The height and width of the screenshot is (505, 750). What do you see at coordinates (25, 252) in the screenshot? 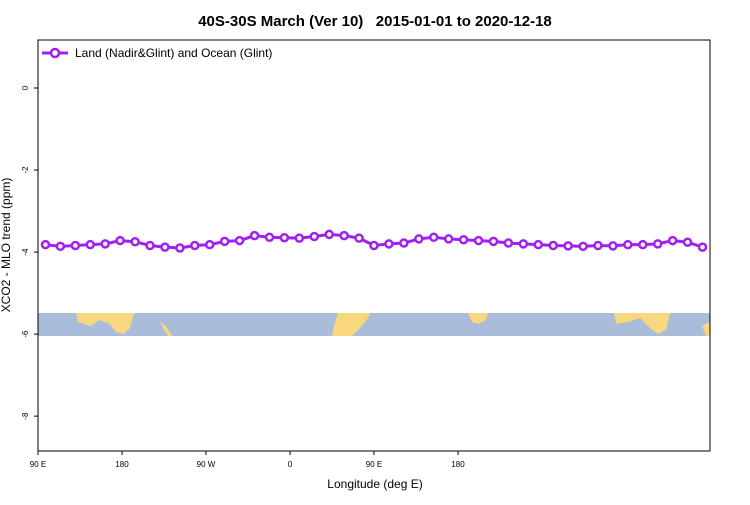
I see `y-tick-label: -4` at bounding box center [25, 252].